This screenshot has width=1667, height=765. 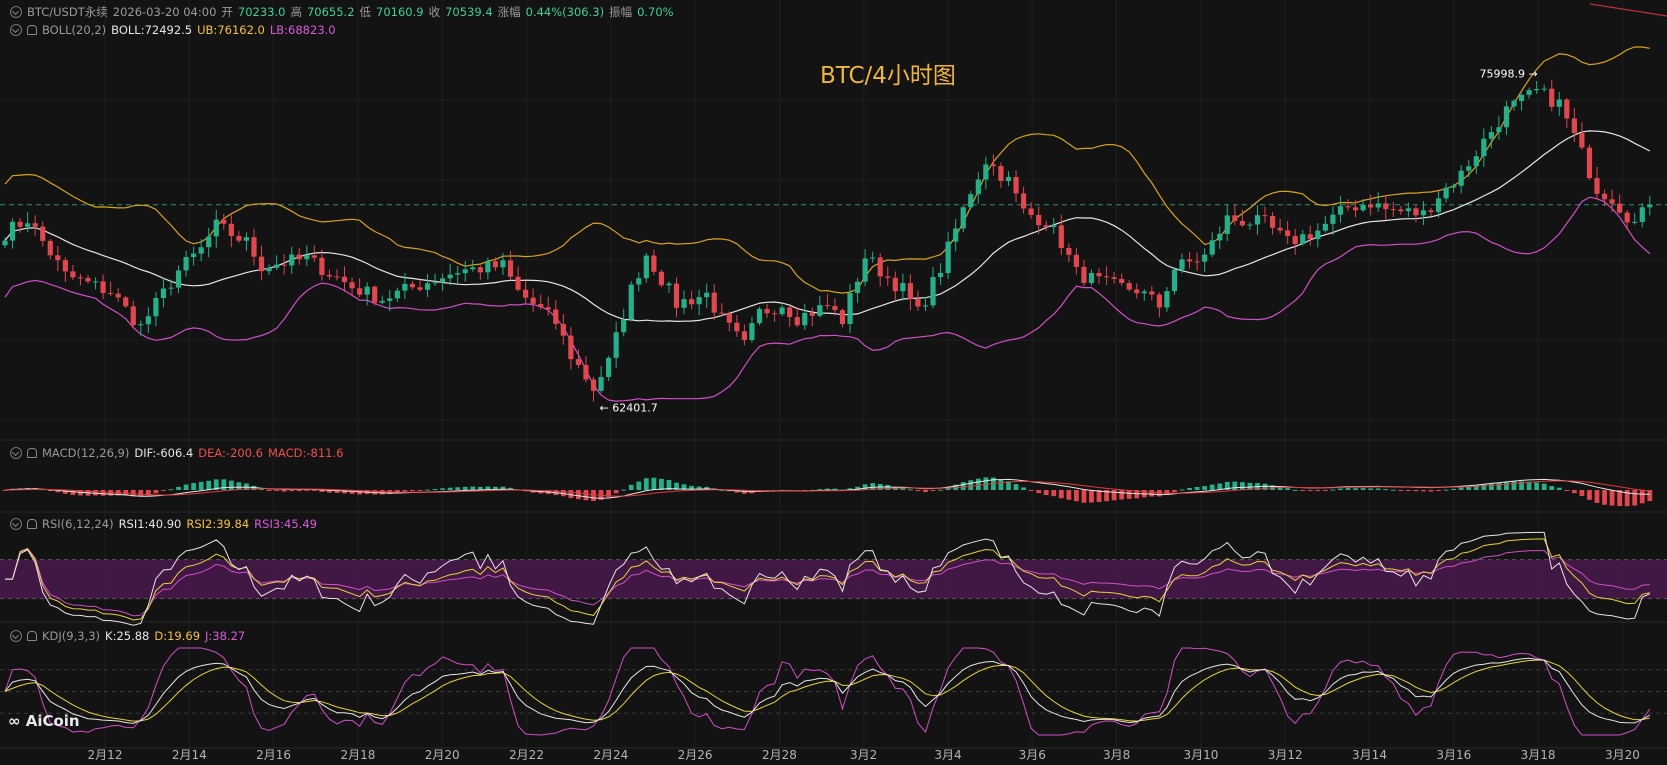 What do you see at coordinates (1453, 755) in the screenshot?
I see `x-tick-label: 3月16` at bounding box center [1453, 755].